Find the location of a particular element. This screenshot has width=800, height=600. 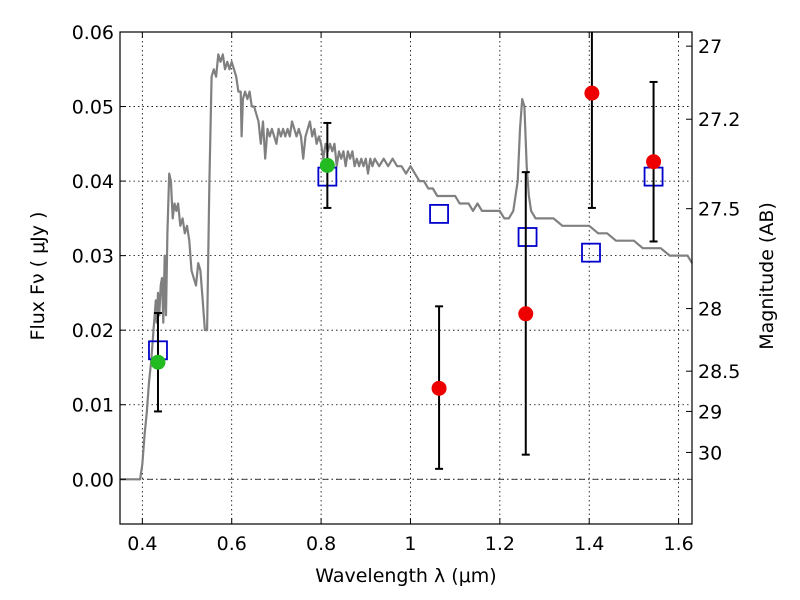

x-tick-label: 1.2 is located at coordinates (500, 544).